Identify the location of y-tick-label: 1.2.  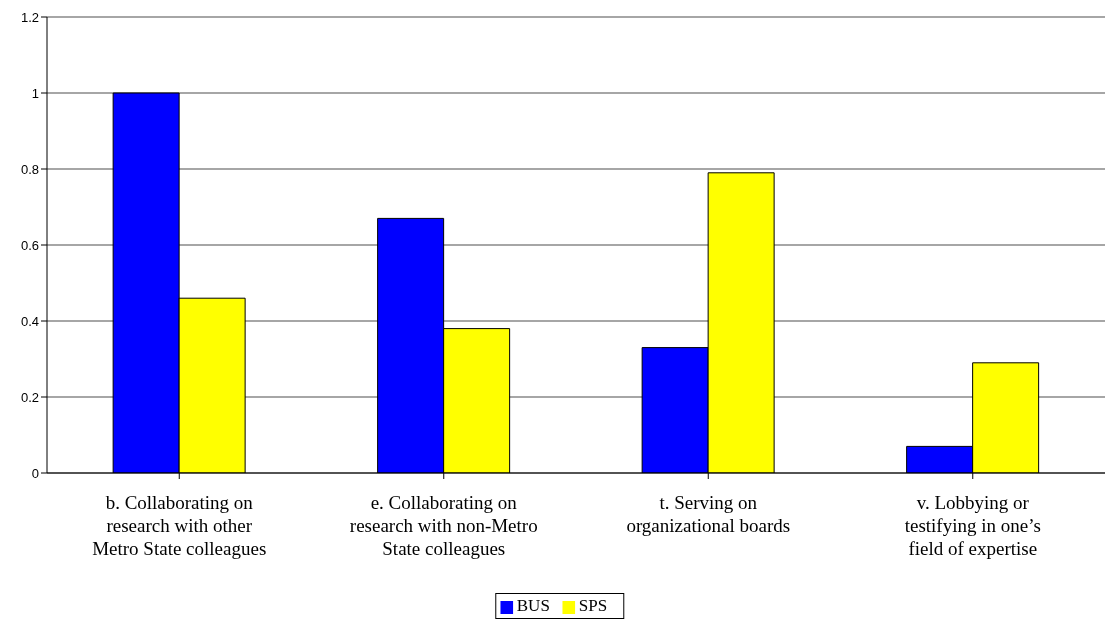
(29, 17).